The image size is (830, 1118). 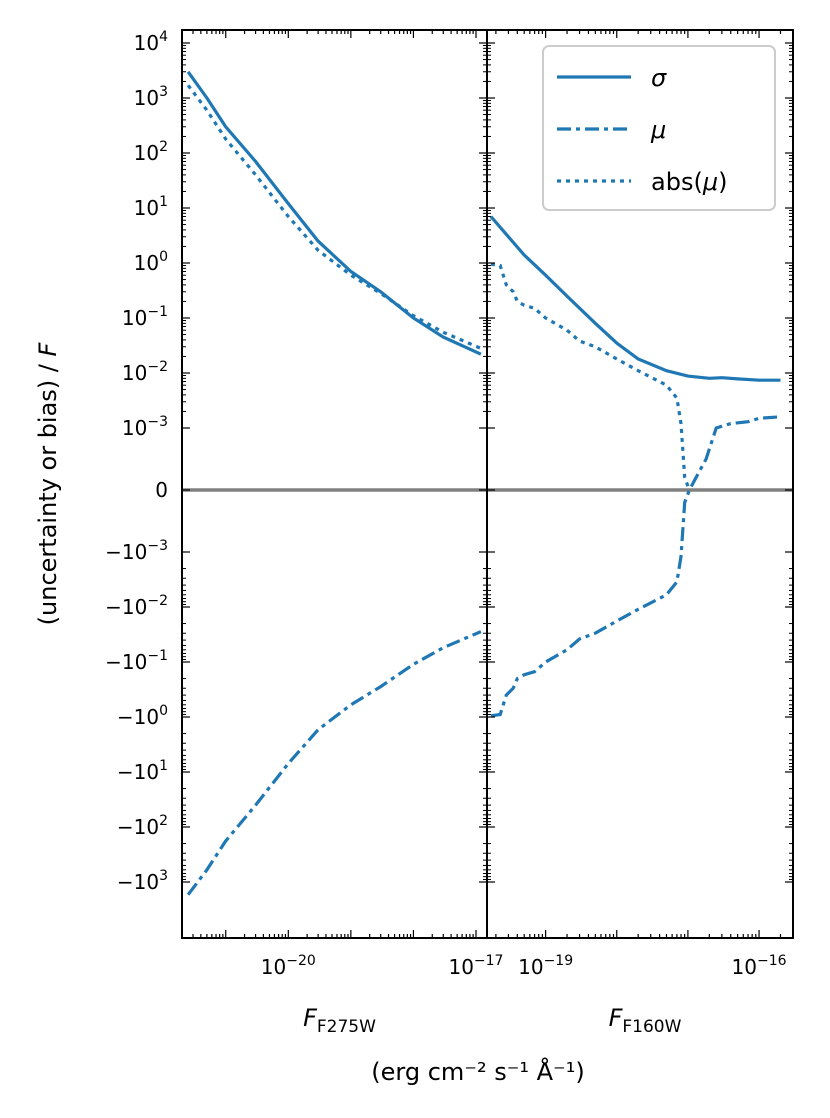 What do you see at coordinates (145, 372) in the screenshot?
I see `y-tick-label: 10⁻²` at bounding box center [145, 372].